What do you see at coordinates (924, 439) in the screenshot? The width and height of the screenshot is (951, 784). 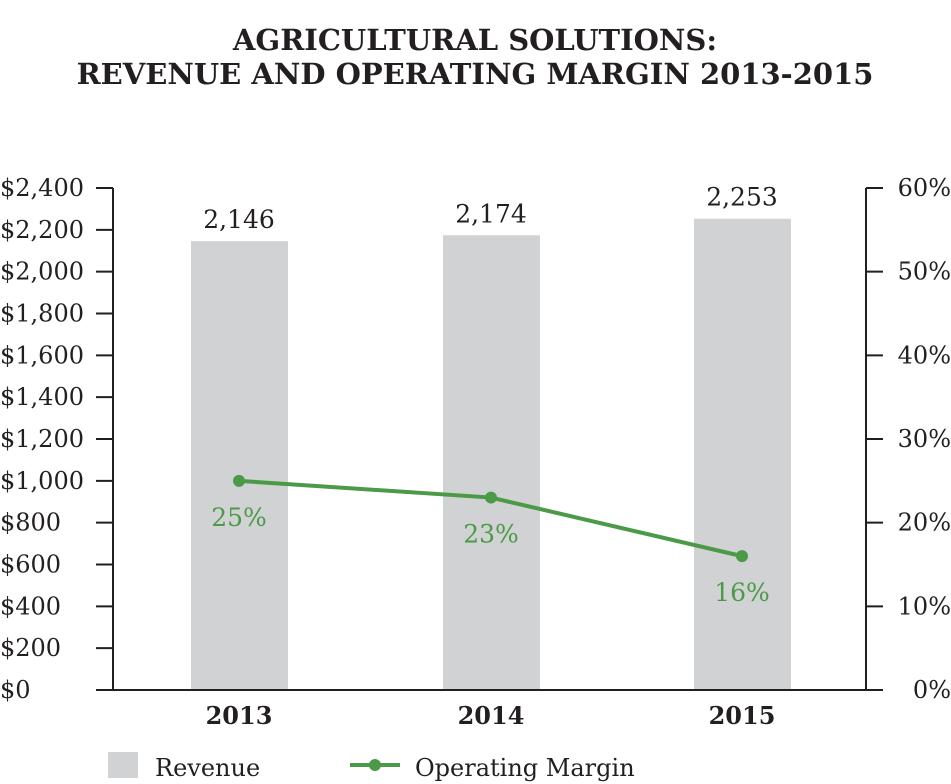 I see `right-tick-label: 30%` at bounding box center [924, 439].